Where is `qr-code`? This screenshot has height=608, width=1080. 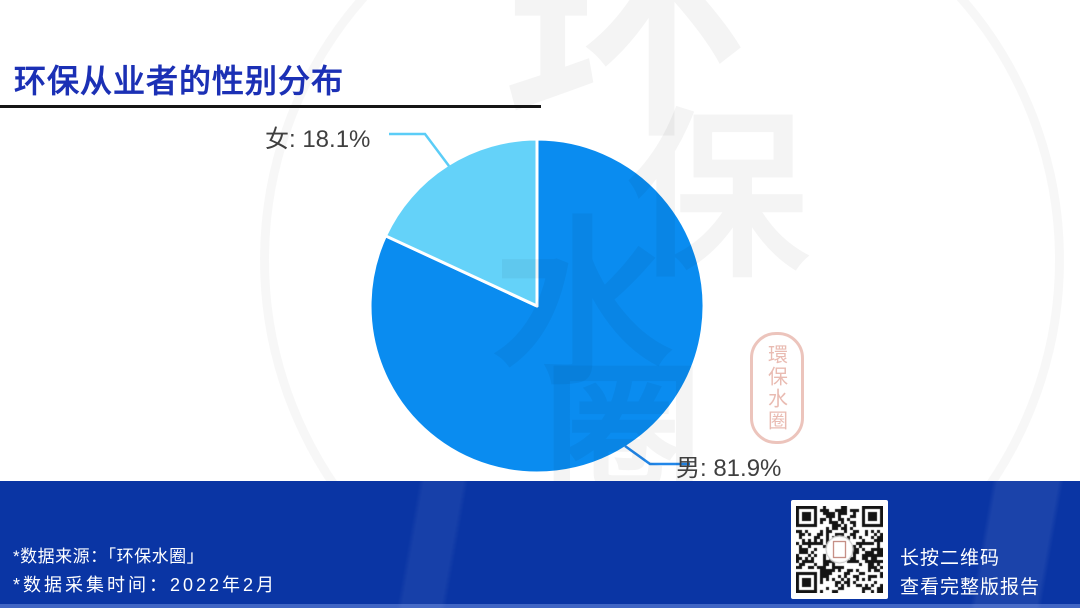
qr-code is located at coordinates (839, 549).